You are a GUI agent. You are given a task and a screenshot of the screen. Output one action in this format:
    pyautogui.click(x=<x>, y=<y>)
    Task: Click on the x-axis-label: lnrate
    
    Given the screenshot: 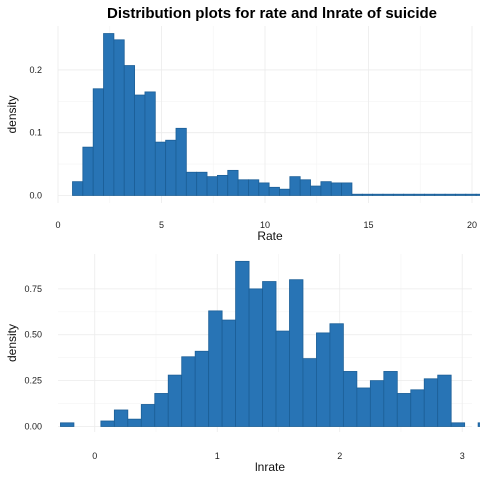 What is the action you would take?
    pyautogui.click(x=270, y=467)
    